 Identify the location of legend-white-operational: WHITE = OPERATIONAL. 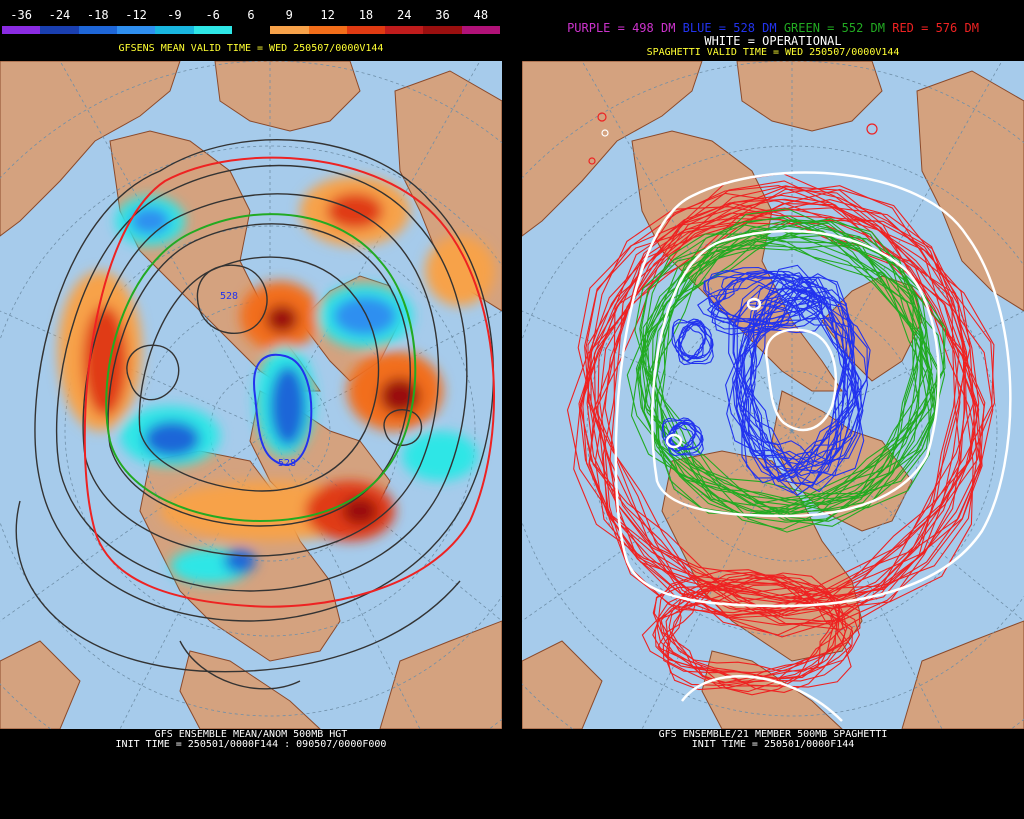
(773, 41).